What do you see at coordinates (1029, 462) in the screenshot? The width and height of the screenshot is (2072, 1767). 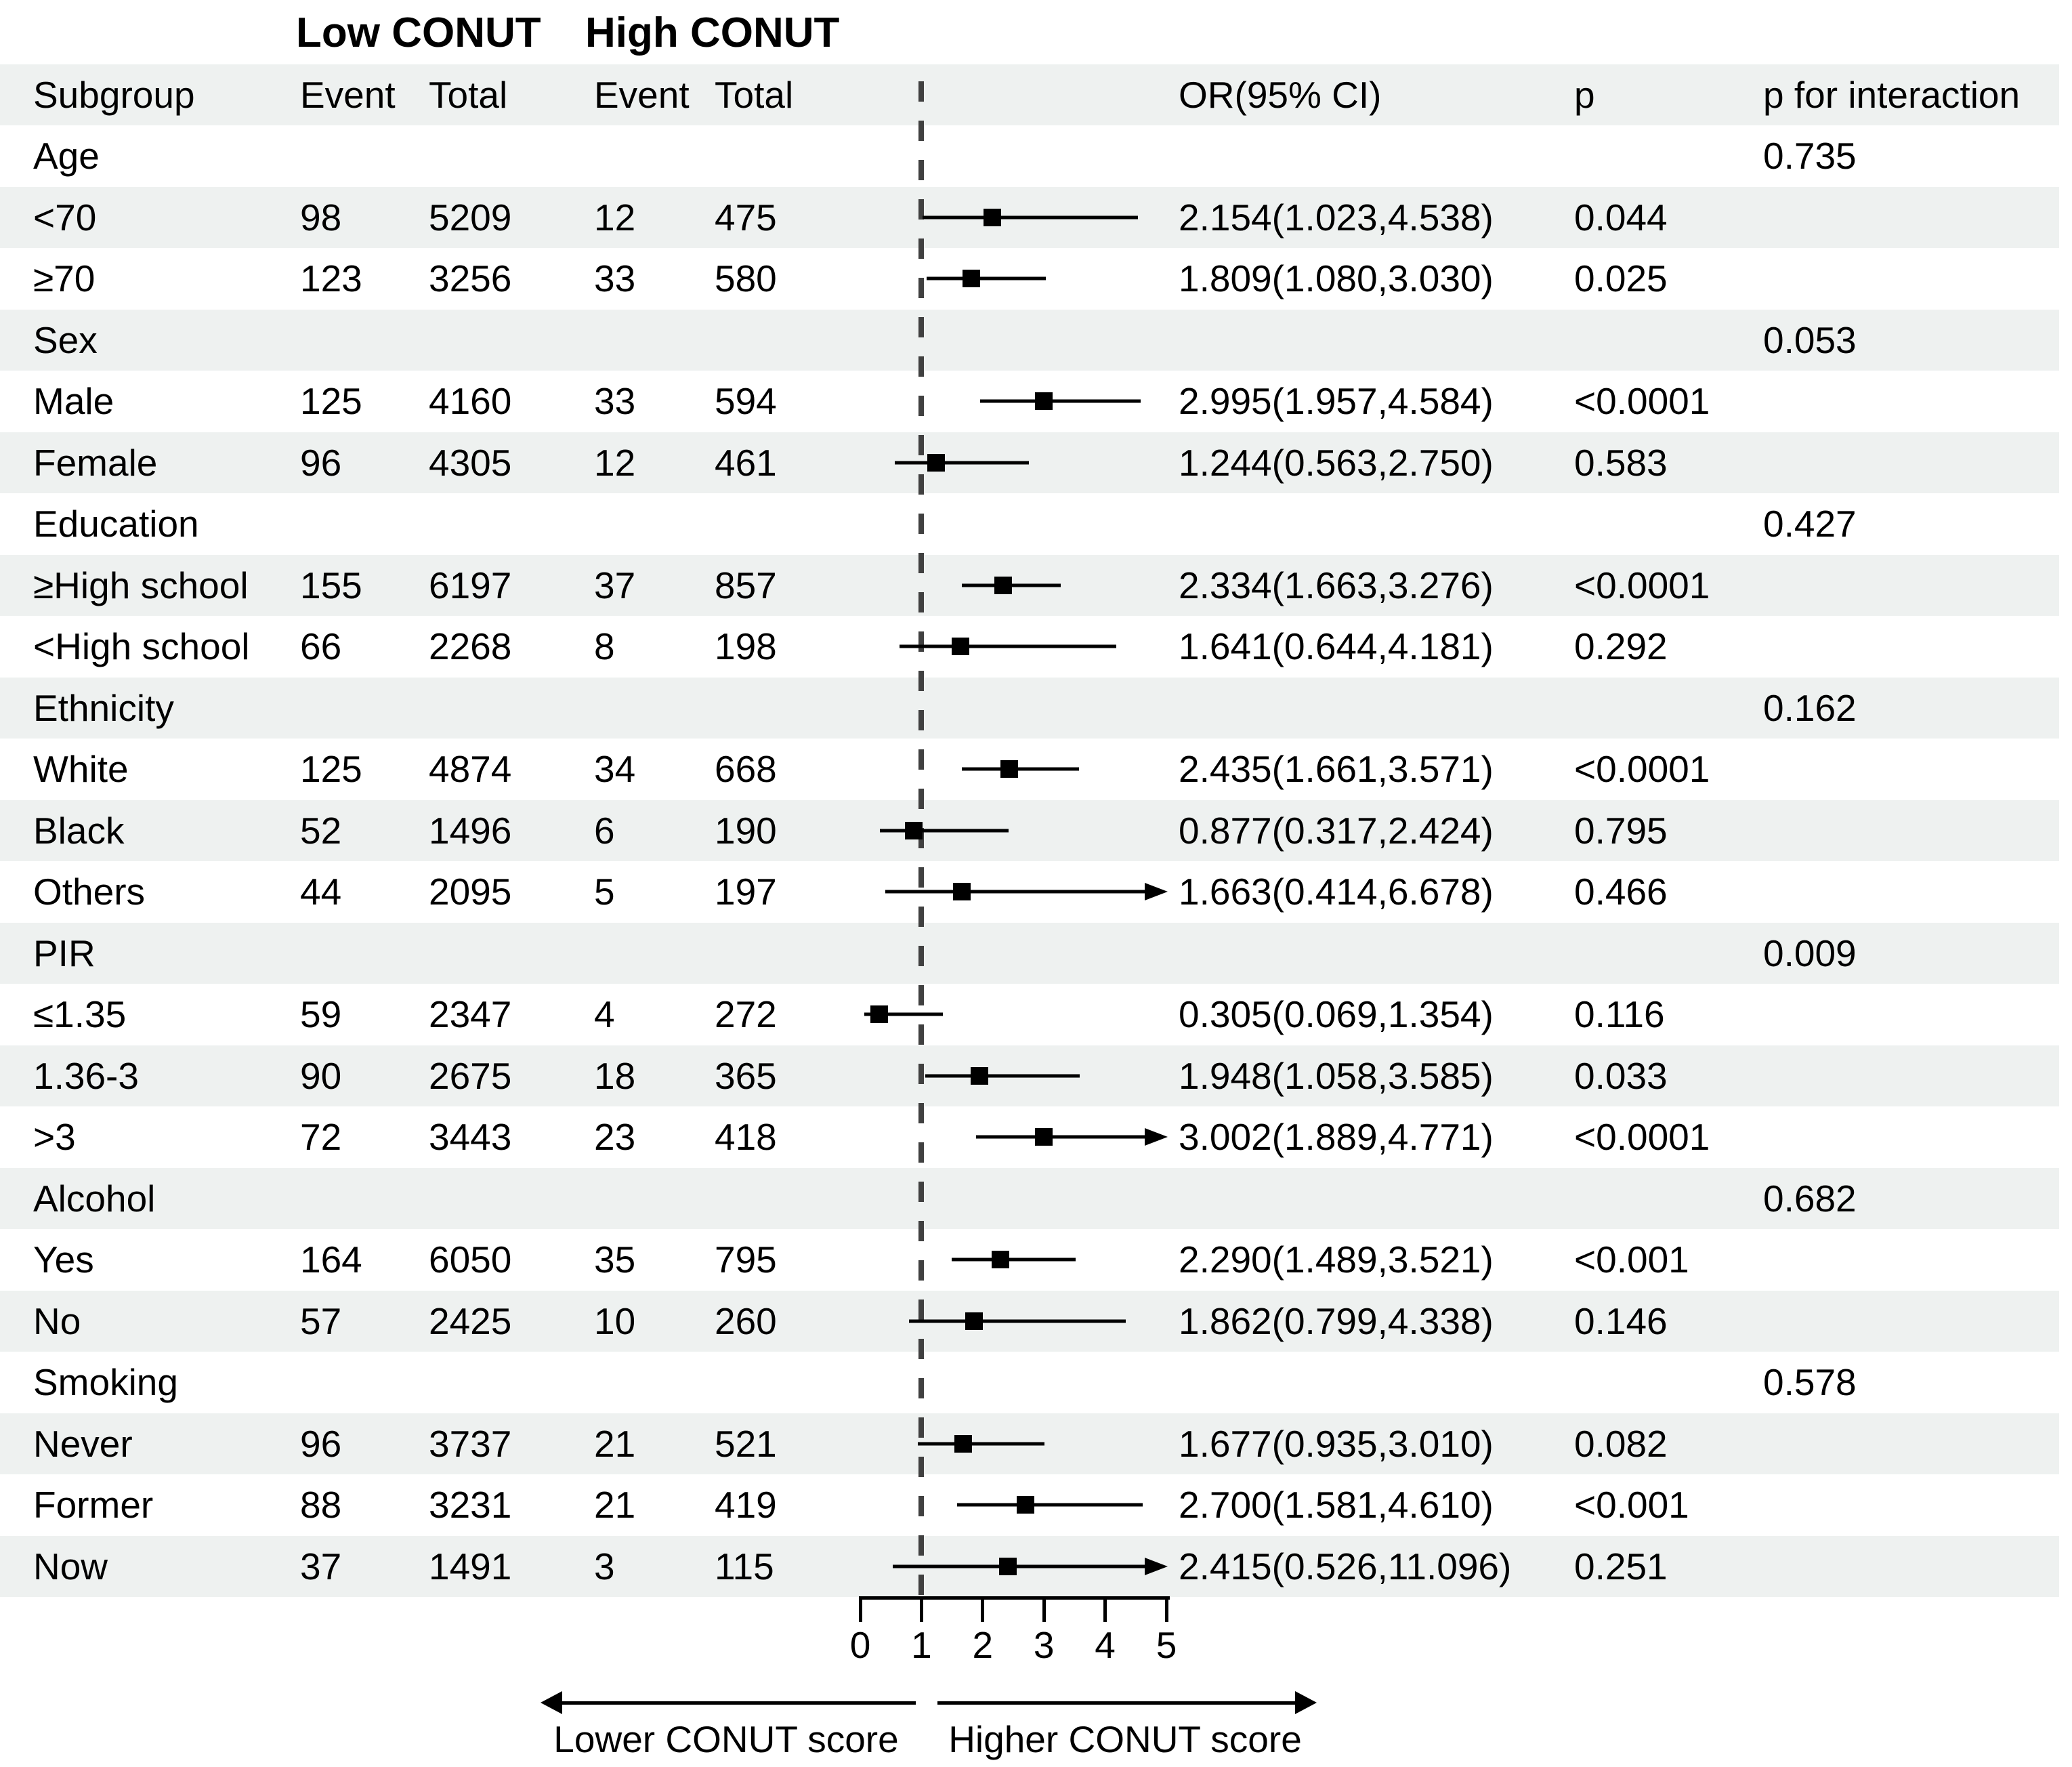 I see `subgroup-row: Female 96 4305 12 461 1.244(0.563,2.750) 0.583` at bounding box center [1029, 462].